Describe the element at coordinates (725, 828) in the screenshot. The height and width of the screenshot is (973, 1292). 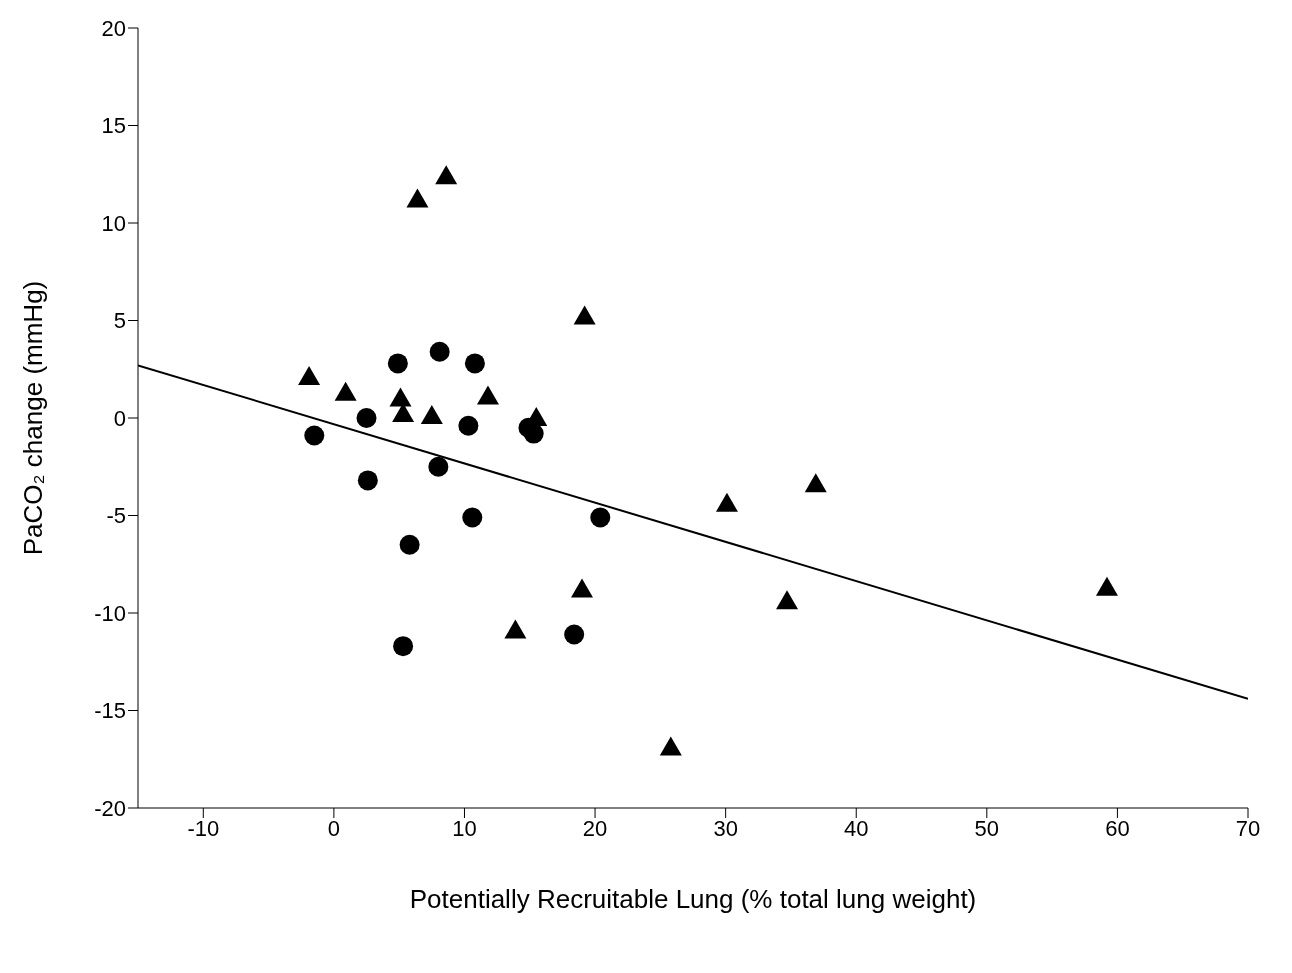
I see `x-tick-label: 30` at that location.